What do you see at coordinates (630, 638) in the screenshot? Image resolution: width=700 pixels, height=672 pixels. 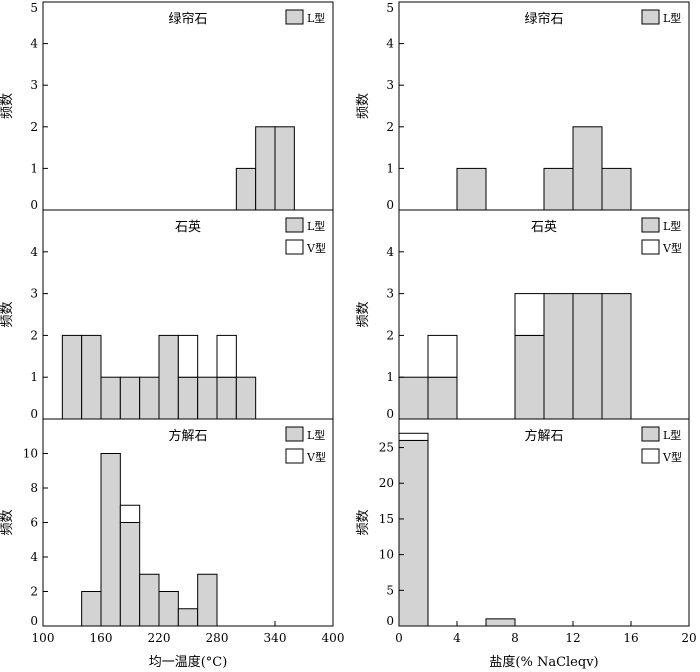 I see `calcite-salinity-xtick-label-4: 16` at bounding box center [630, 638].